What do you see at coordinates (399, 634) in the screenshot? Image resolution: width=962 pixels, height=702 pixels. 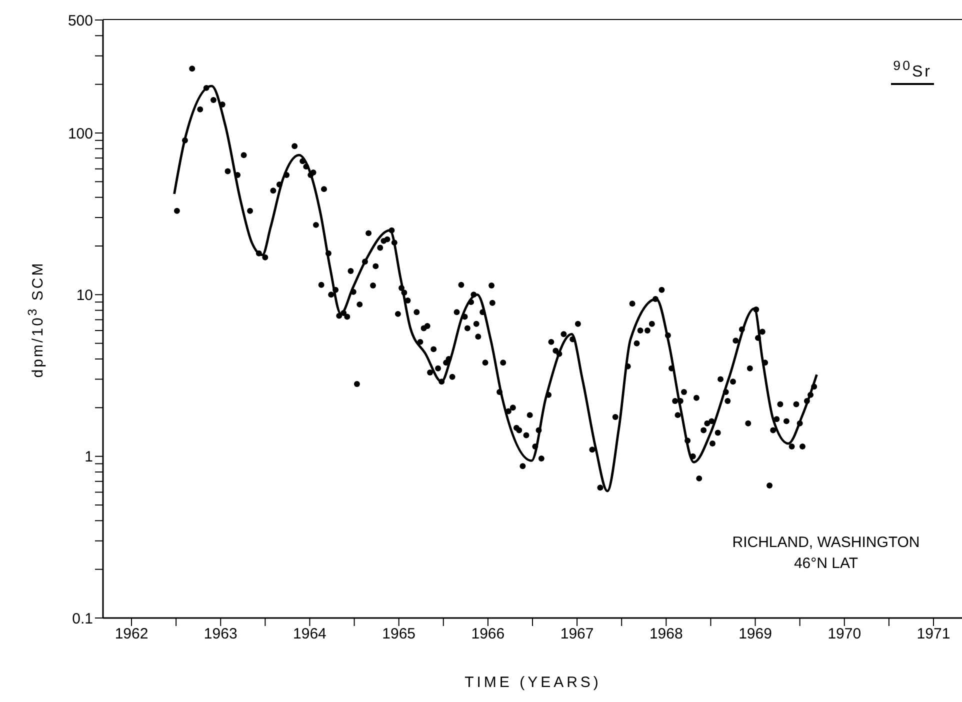 I see `x-tick-label: 1965` at bounding box center [399, 634].